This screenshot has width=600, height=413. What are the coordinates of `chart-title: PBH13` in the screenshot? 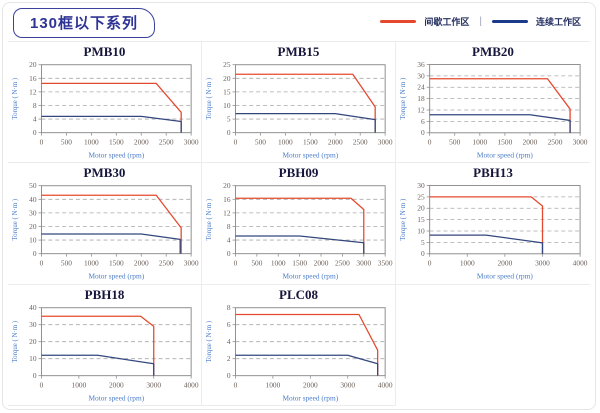 It's located at (493, 173).